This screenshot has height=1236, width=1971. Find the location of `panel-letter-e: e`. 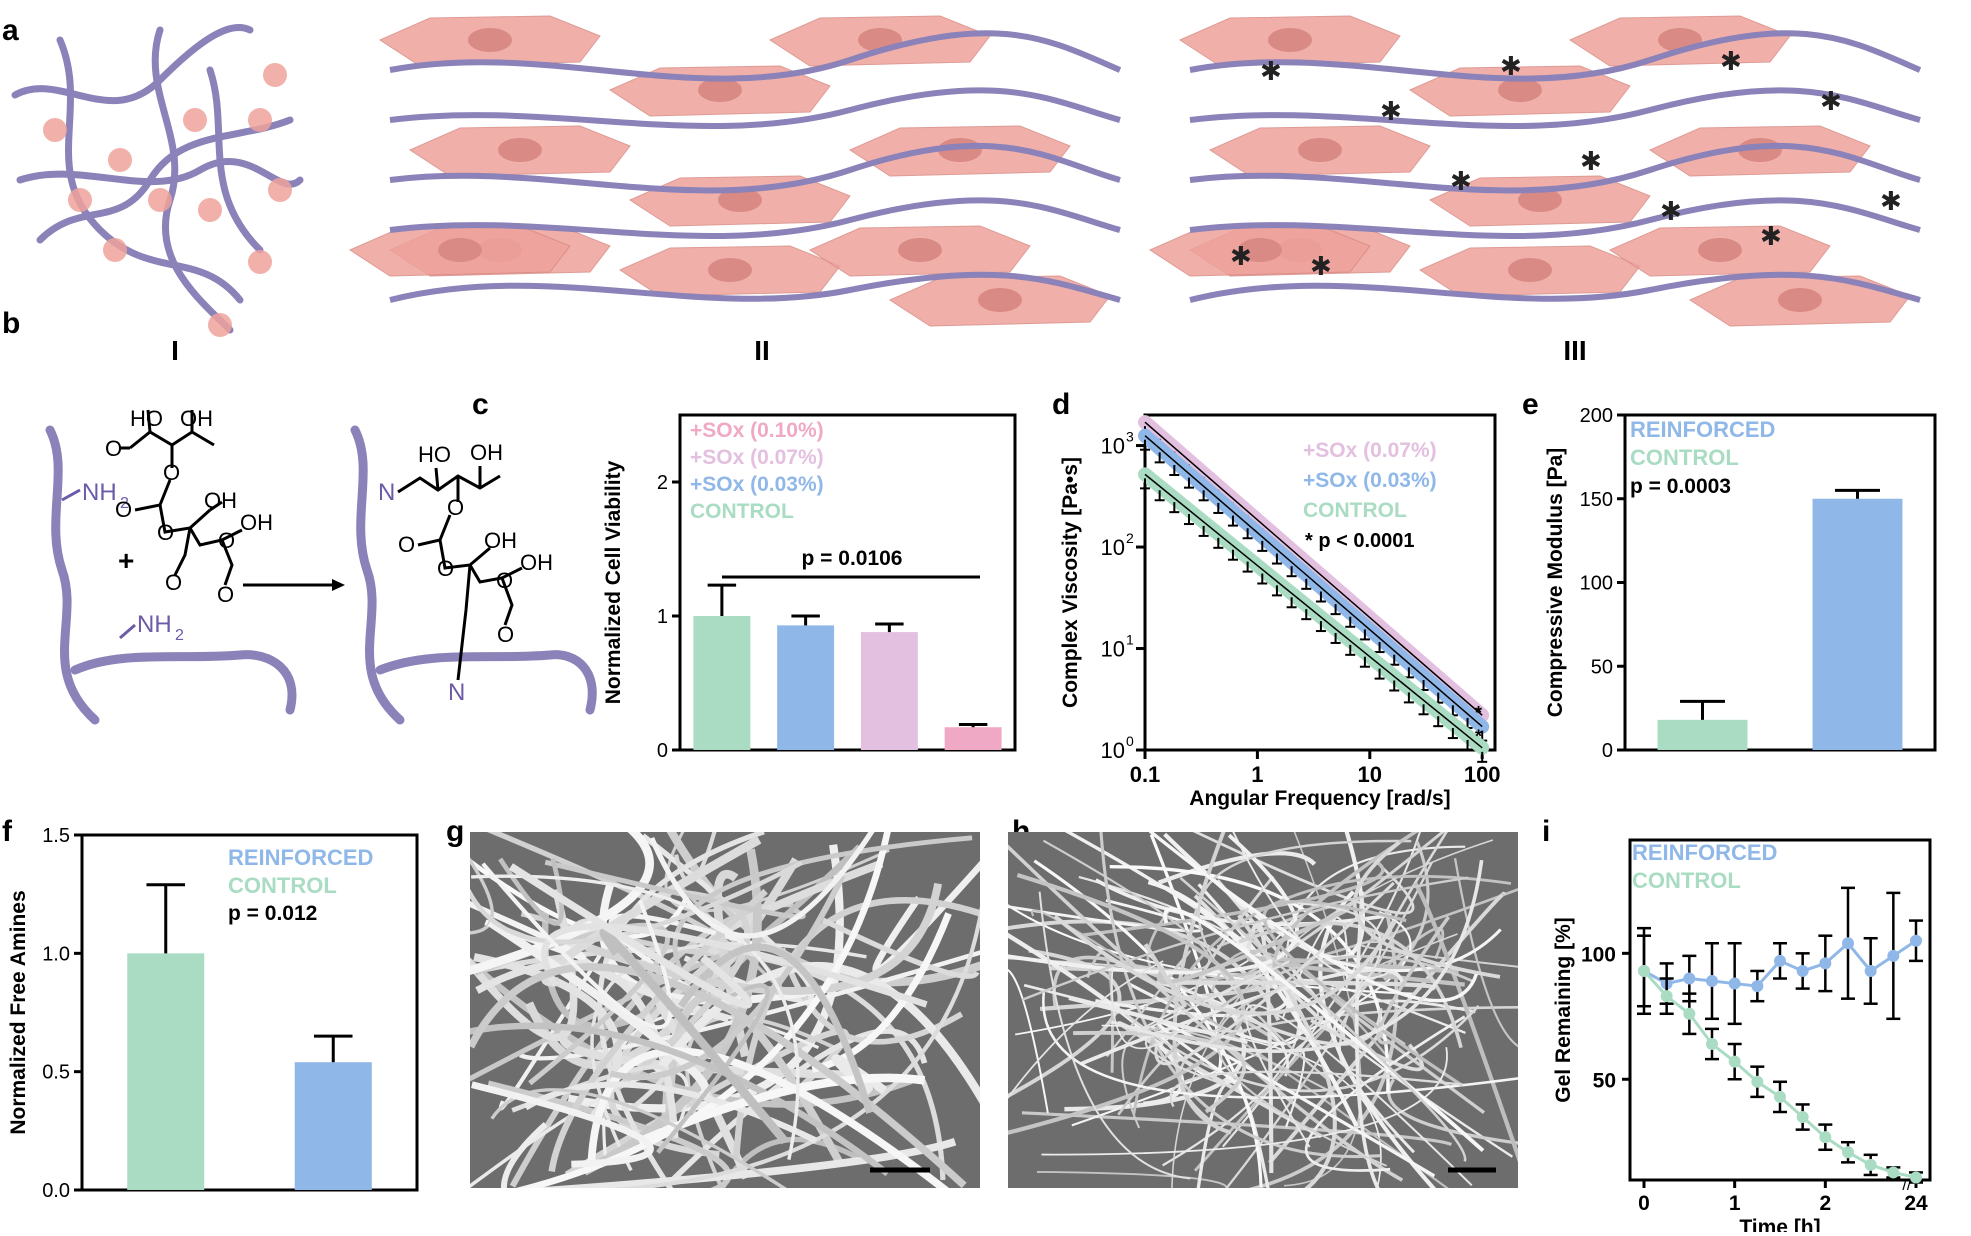

panel-letter-e: e is located at coordinates (1530, 404).